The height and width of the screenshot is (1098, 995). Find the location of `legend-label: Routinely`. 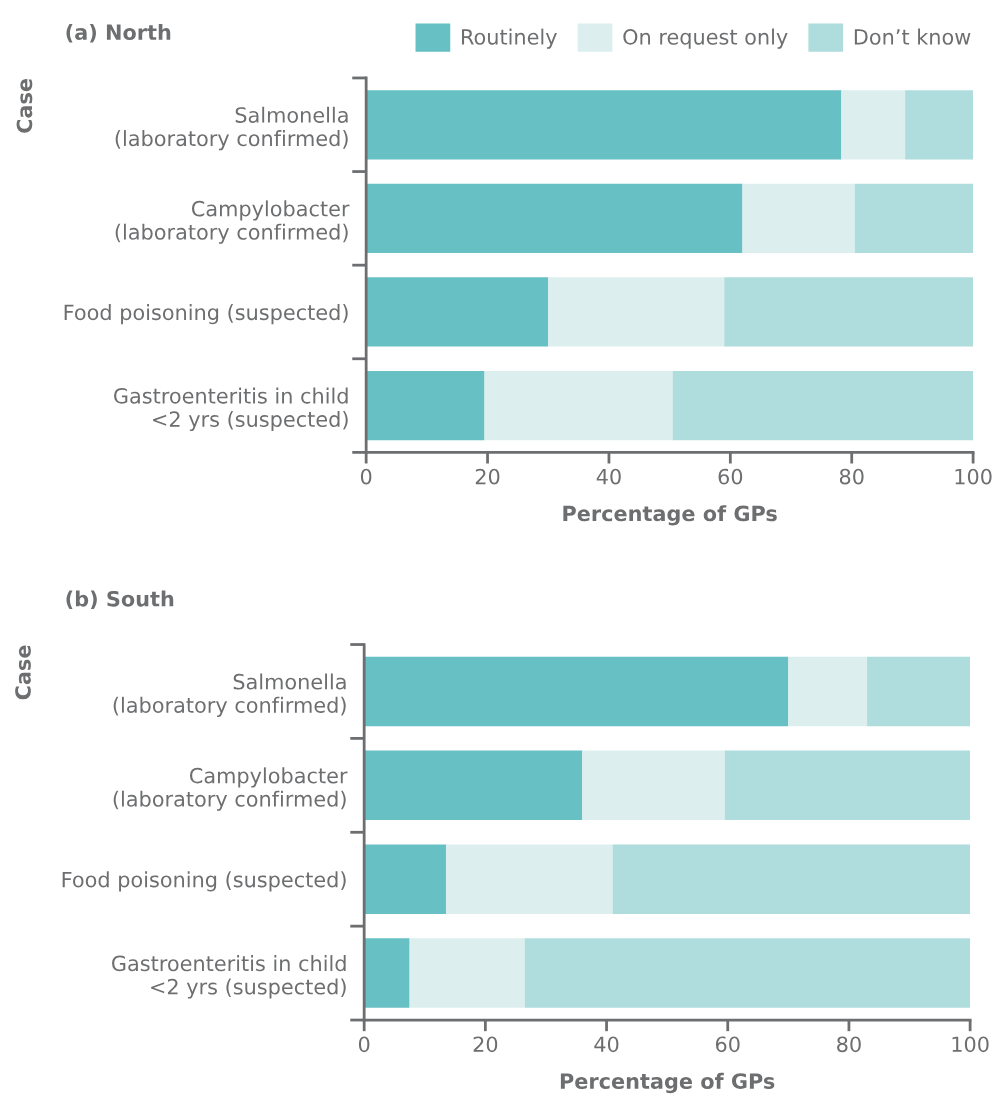

legend-label: Routinely is located at coordinates (509, 38).